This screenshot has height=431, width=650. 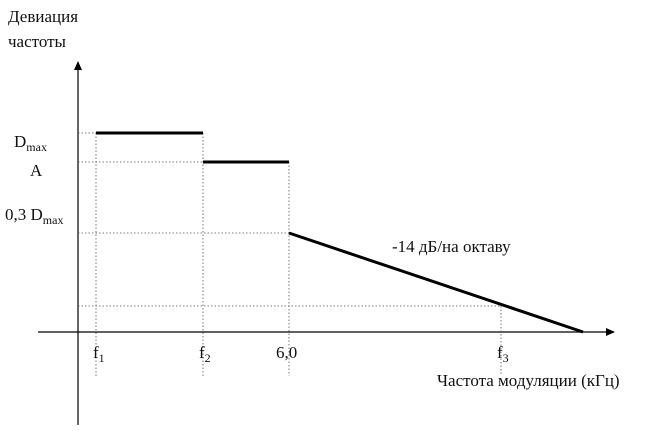 I want to click on slope-label: -14 дБ/на октаву, so click(x=451, y=246).